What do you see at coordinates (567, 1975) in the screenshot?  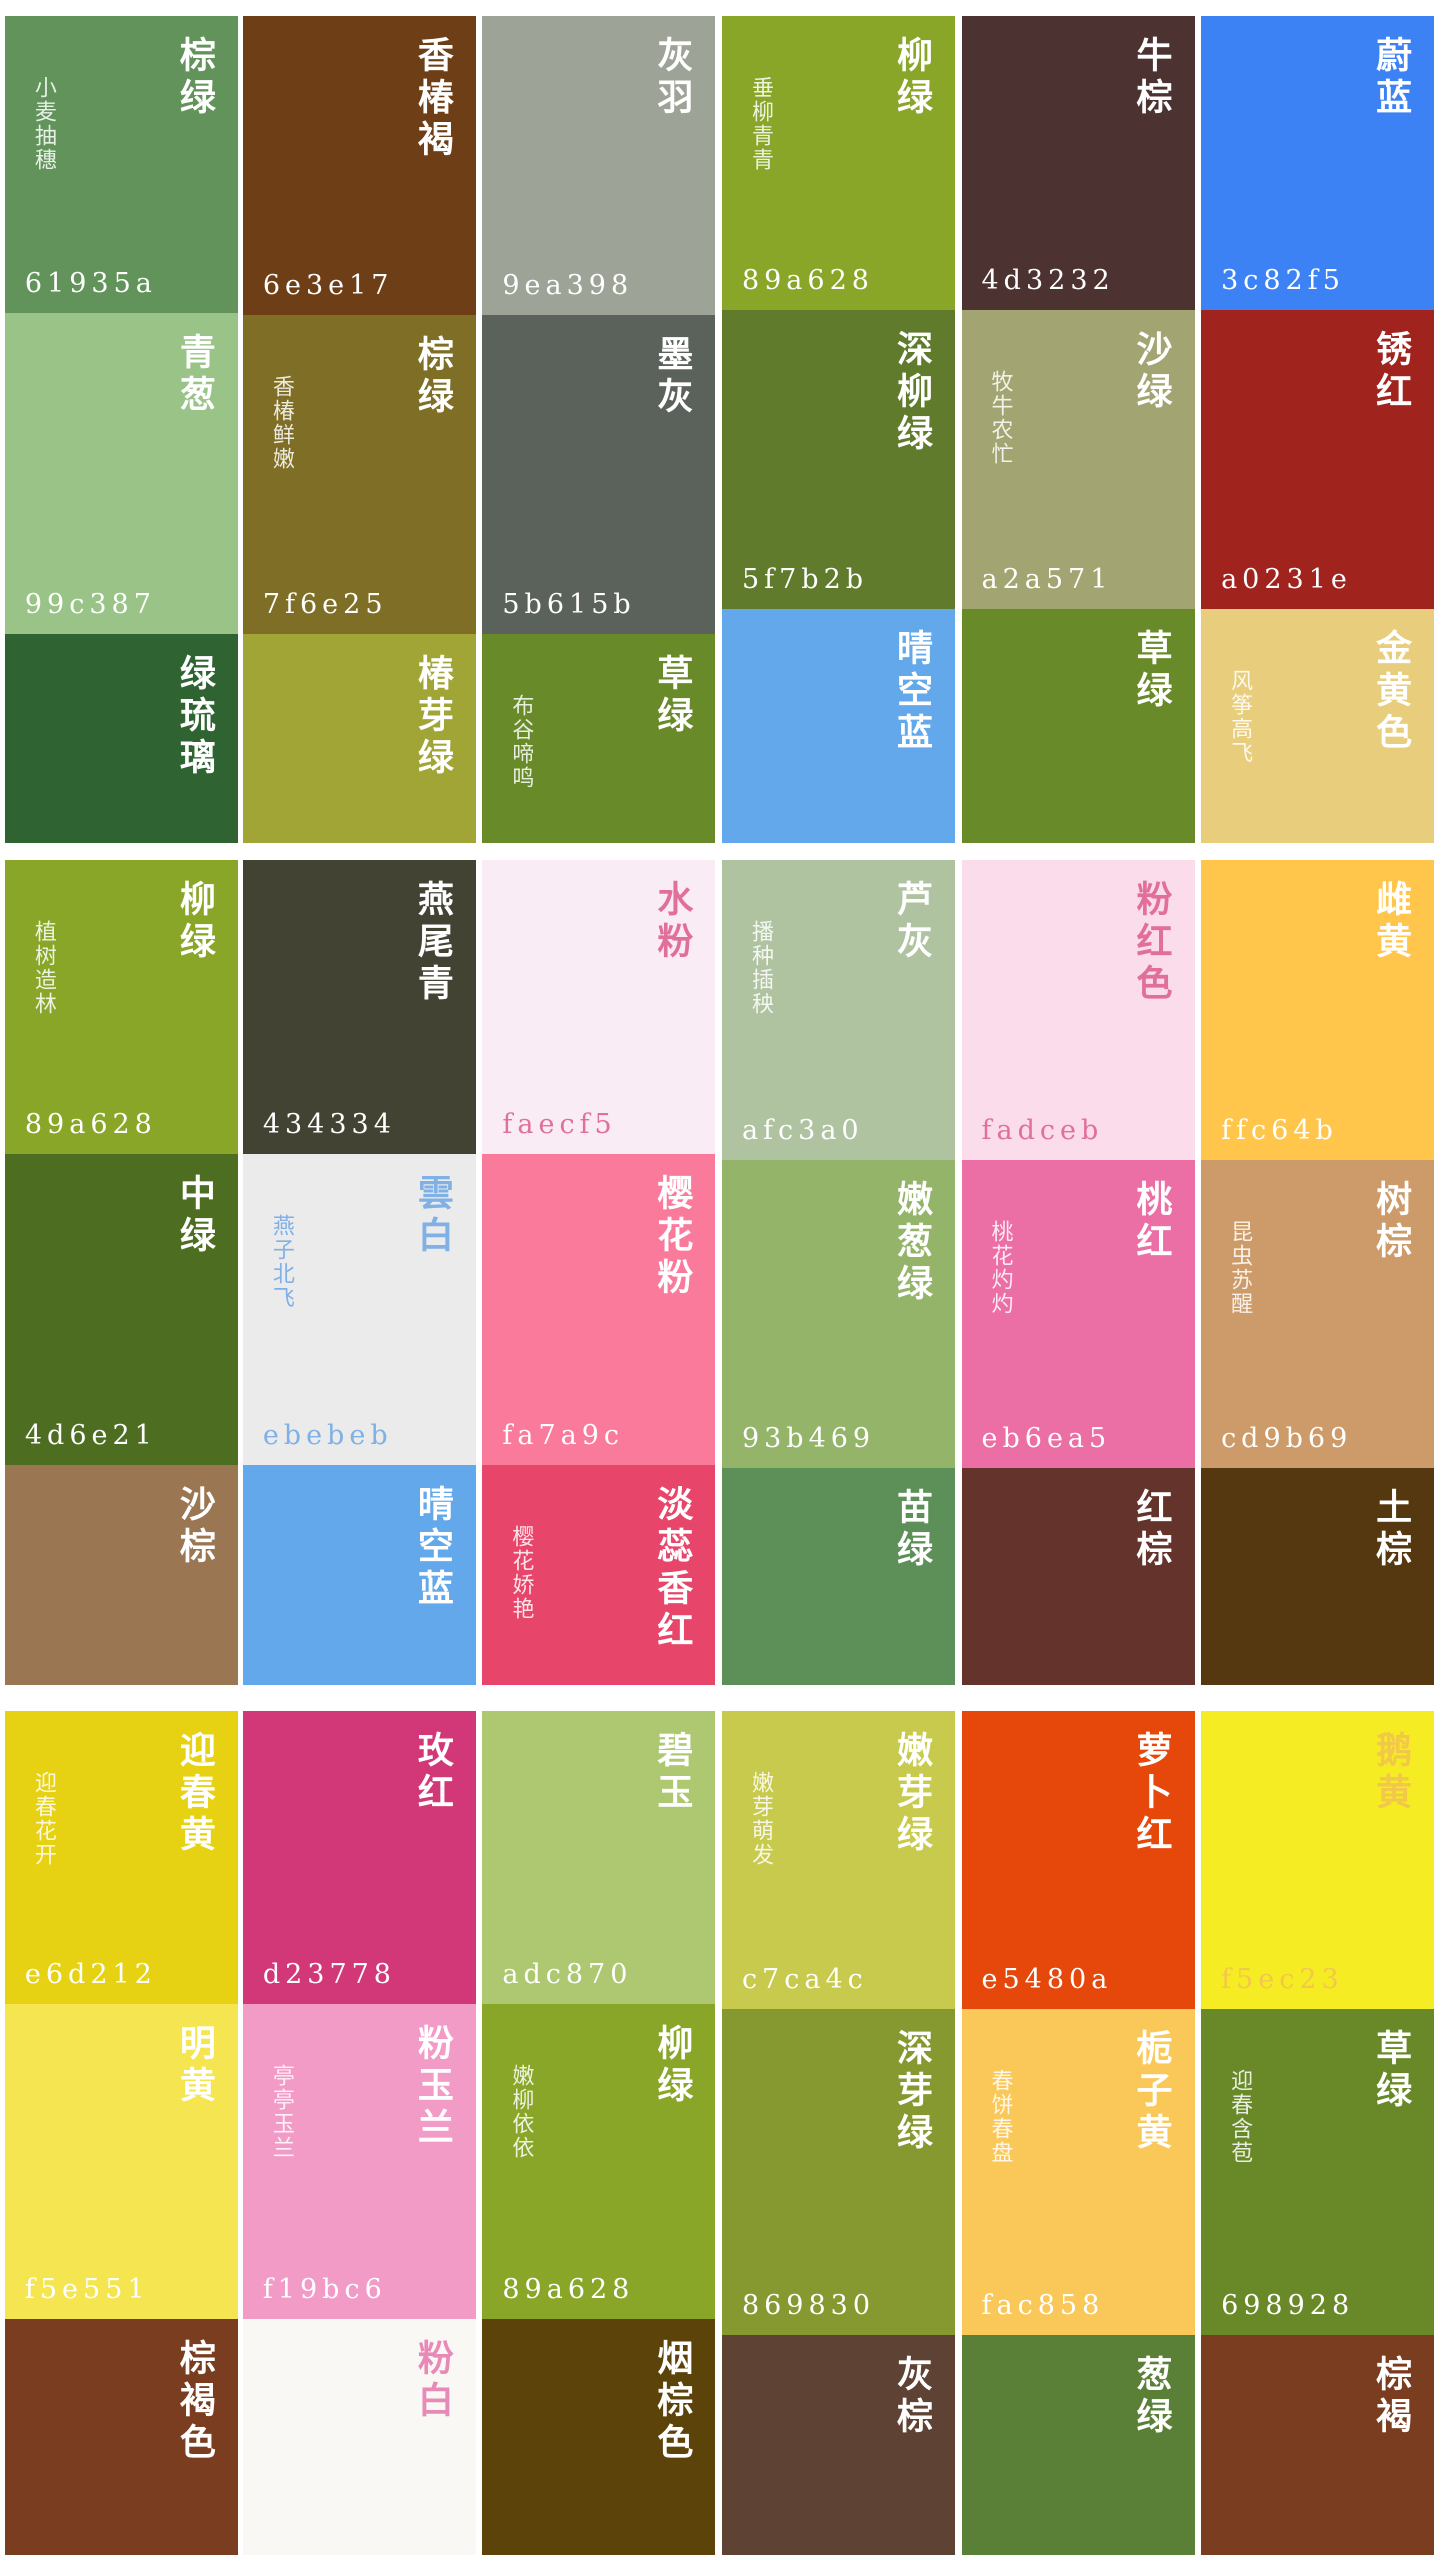 I see `hex-code: adc870` at bounding box center [567, 1975].